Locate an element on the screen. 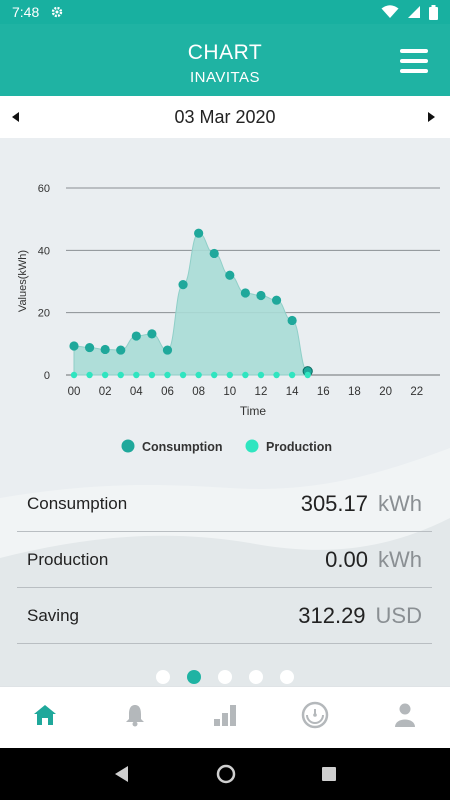 Image resolution: width=450 pixels, height=800 pixels. status-time: 7:48 is located at coordinates (26, 12).